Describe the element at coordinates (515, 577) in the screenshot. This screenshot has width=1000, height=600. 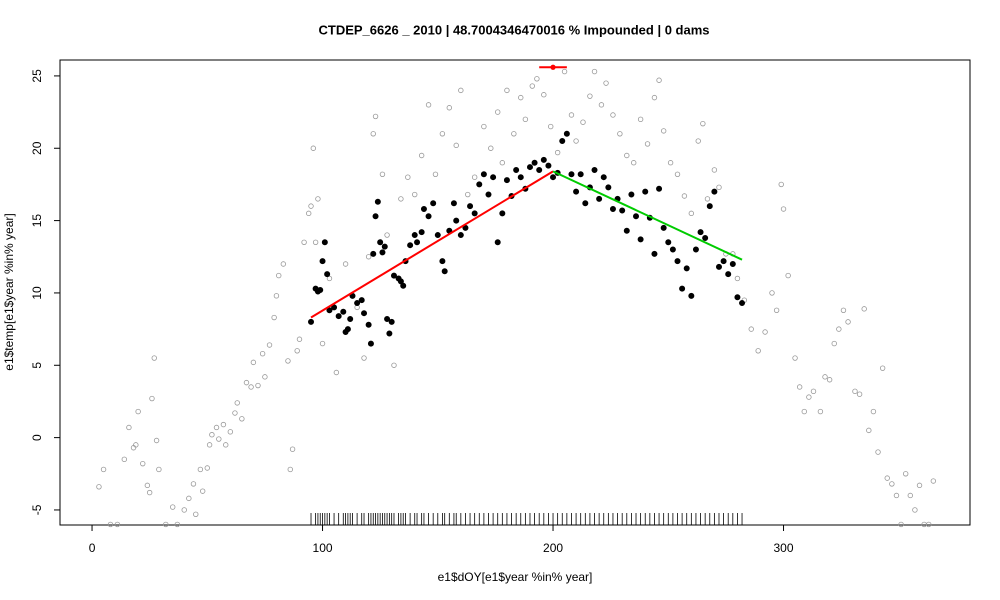
I see `x-axis-label: e1$dOY[e1$year %in% year]` at that location.